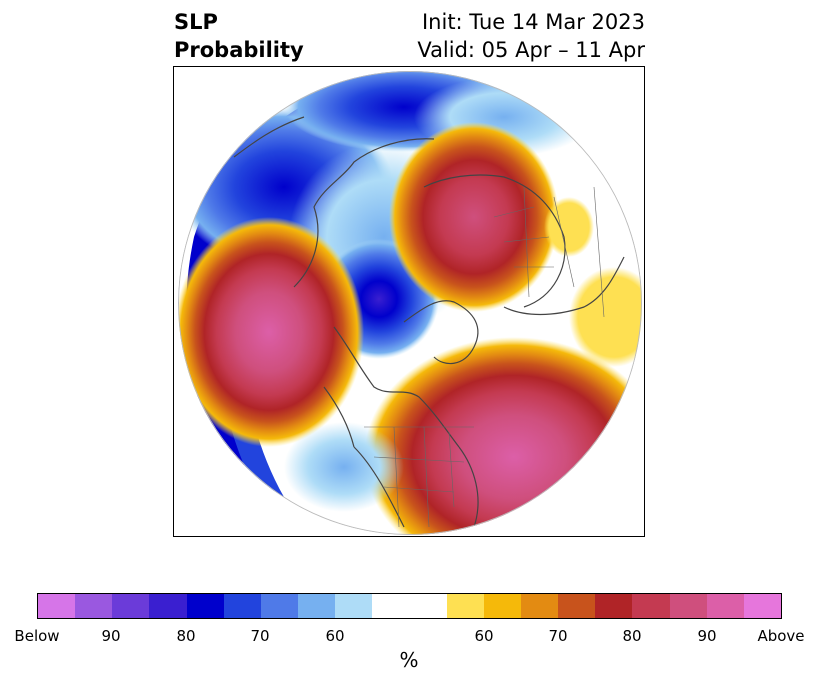 The image size is (819, 686). Describe the element at coordinates (632, 636) in the screenshot. I see `tick-above-80: 80` at that location.